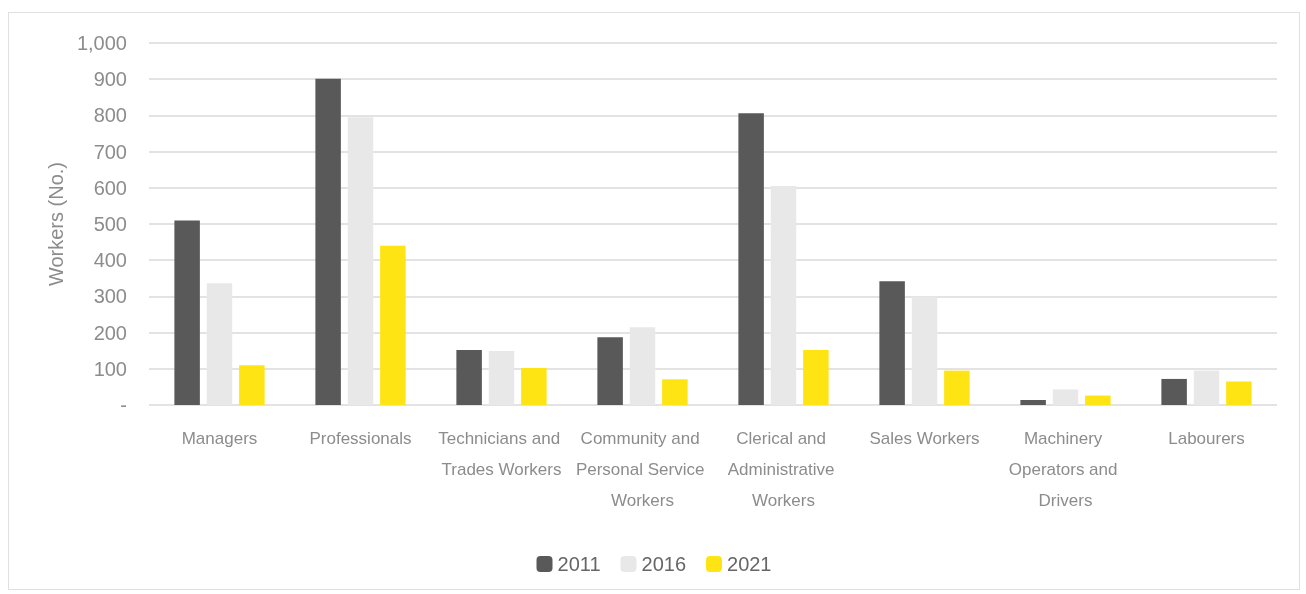 This screenshot has width=1306, height=594. Describe the element at coordinates (579, 564) in the screenshot. I see `legend-label: 2011` at that location.